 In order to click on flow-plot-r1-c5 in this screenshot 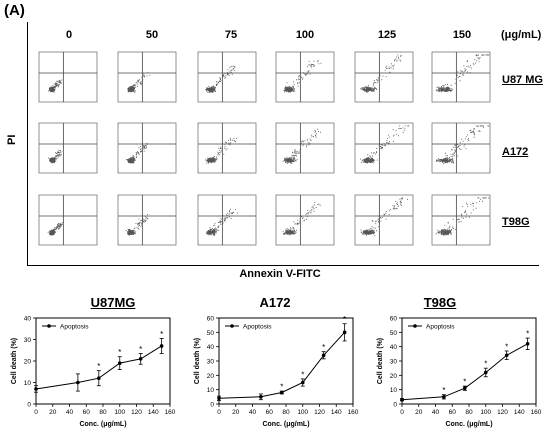, I will do `click(461, 148)`.